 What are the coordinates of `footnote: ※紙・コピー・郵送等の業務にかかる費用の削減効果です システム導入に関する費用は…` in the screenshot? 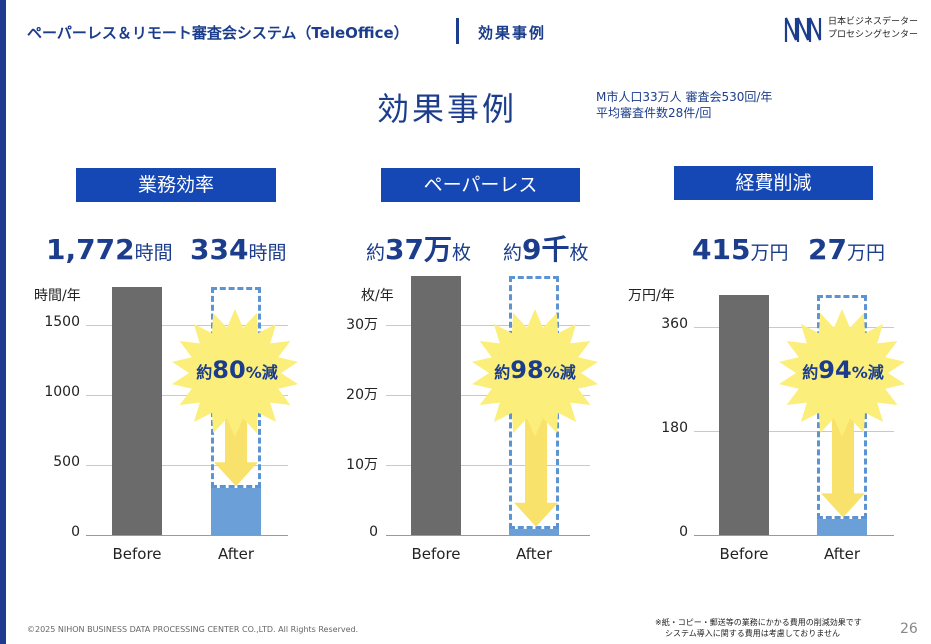 It's located at (758, 628).